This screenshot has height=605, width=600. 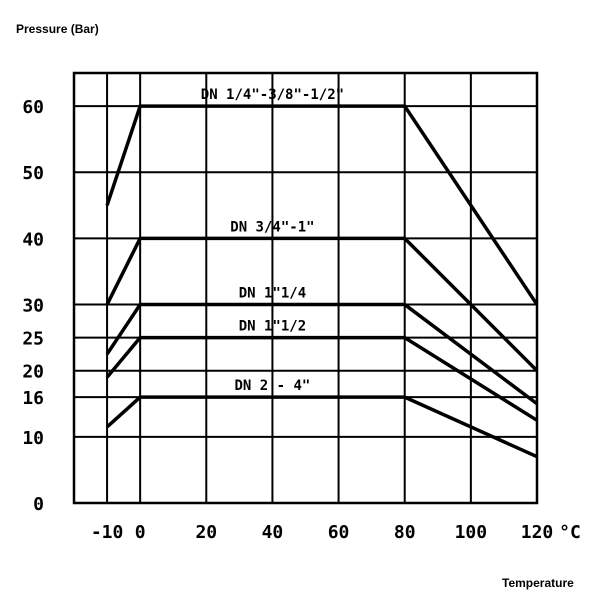 What do you see at coordinates (33, 398) in the screenshot?
I see `y-tick-label: 16` at bounding box center [33, 398].